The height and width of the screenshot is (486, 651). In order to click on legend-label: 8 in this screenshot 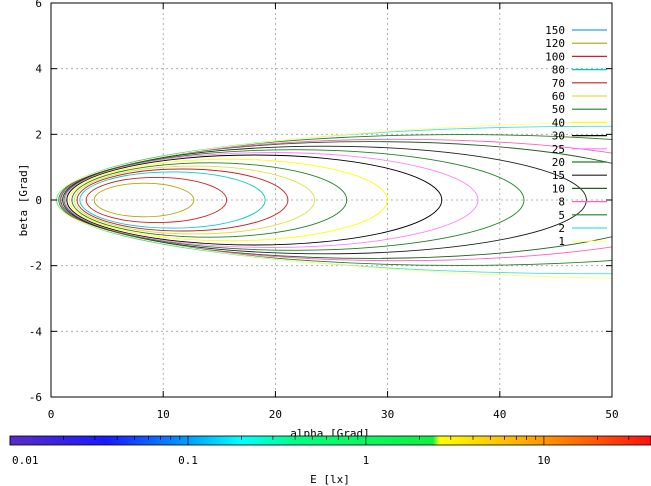, I will do `click(561, 202)`.